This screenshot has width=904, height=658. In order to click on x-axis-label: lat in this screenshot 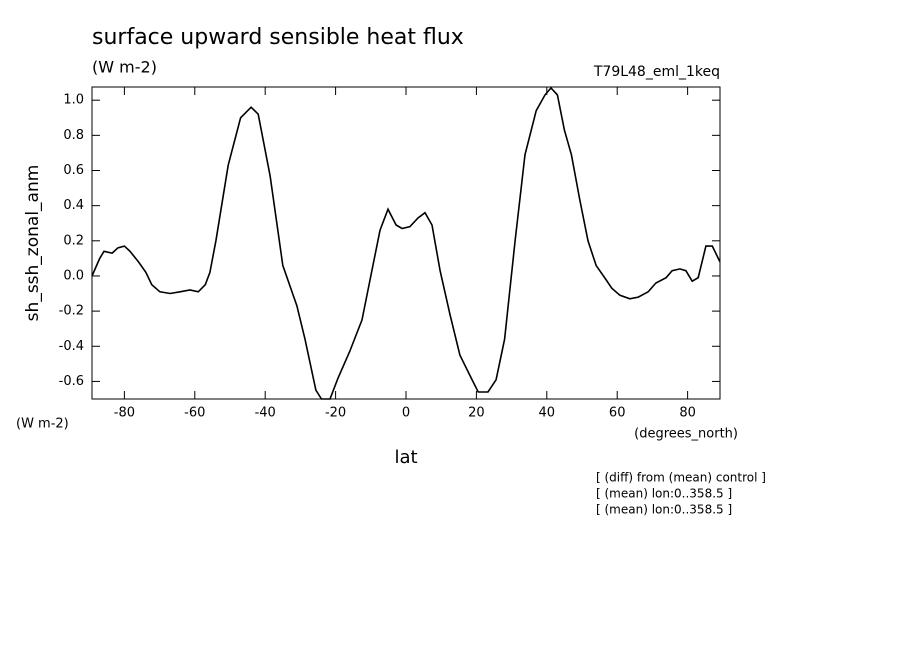, I will do `click(405, 457)`.